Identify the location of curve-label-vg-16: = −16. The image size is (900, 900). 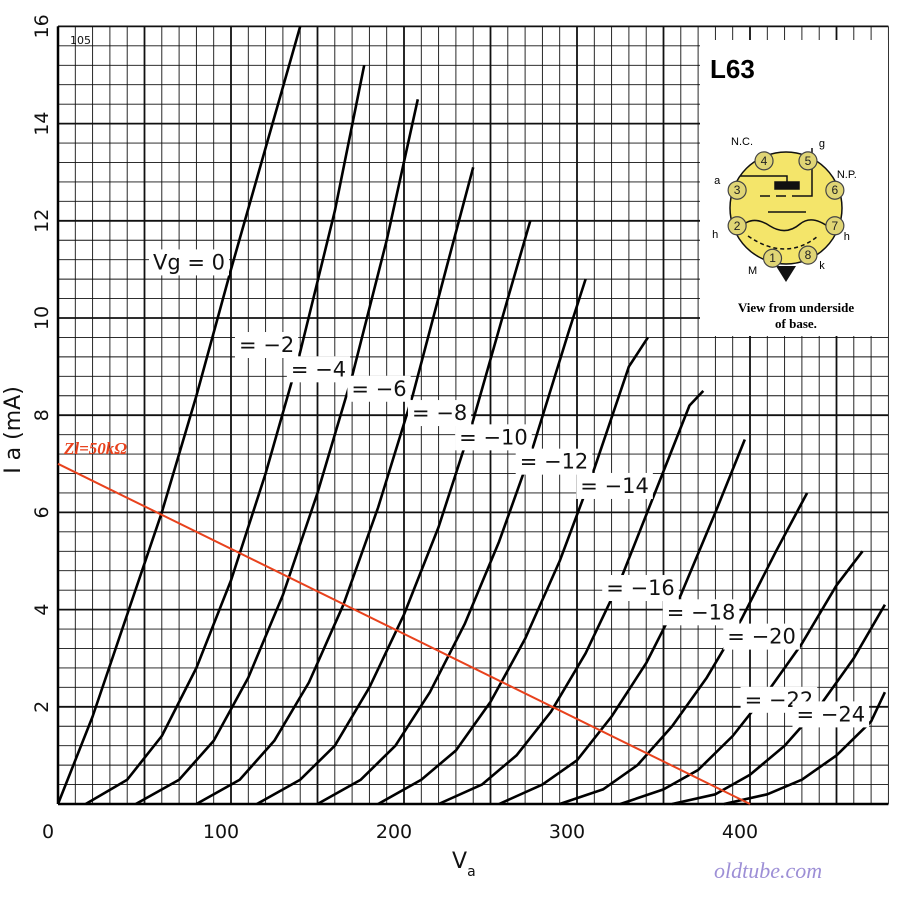
(640, 588).